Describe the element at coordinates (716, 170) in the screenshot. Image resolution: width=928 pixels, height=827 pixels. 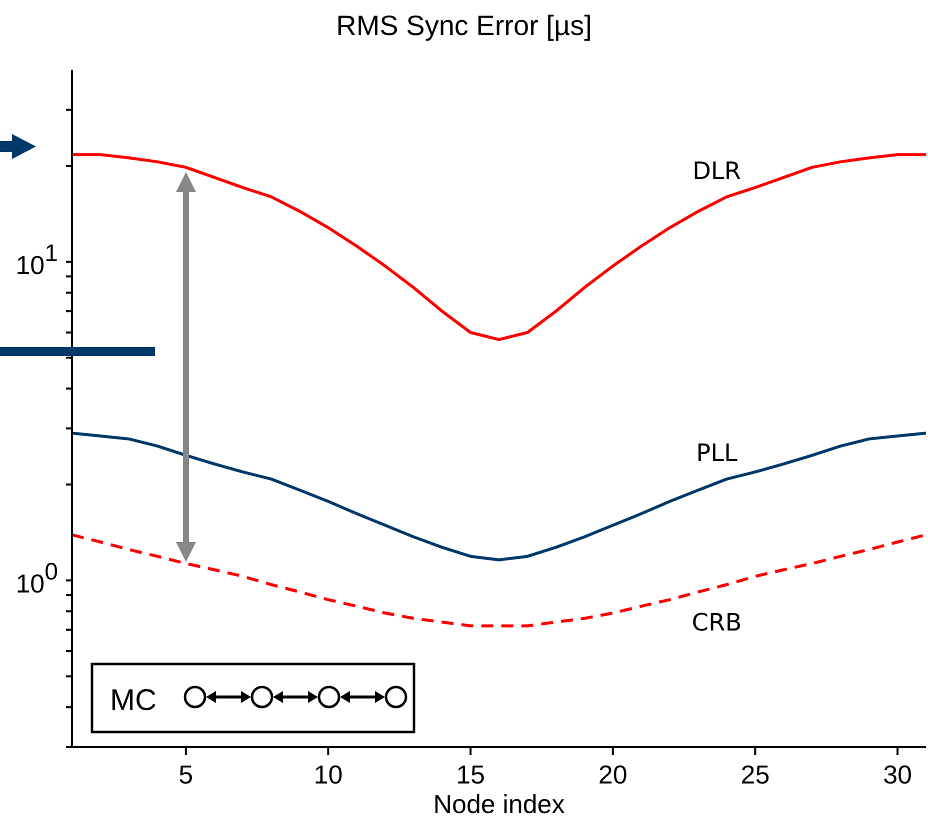
I see `series-label: DLR` at that location.